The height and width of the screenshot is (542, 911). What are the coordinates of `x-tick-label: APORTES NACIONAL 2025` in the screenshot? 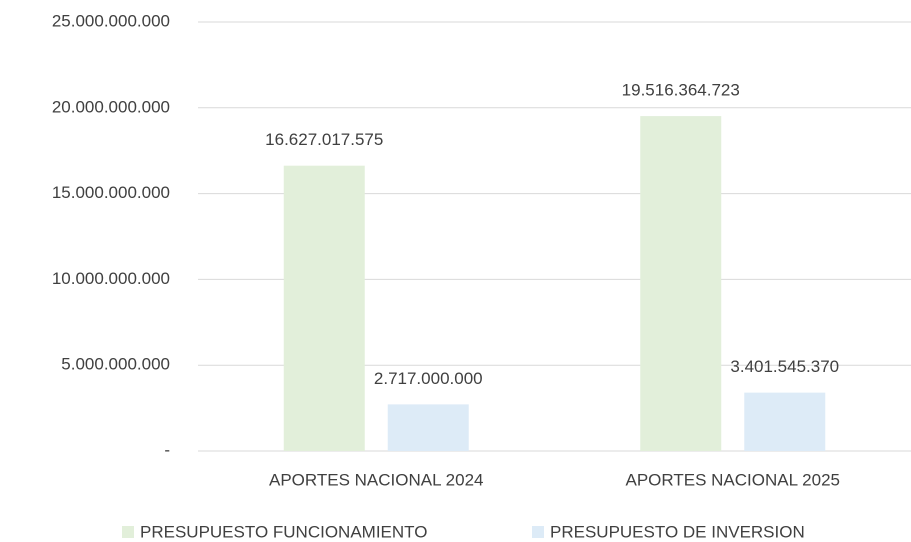 It's located at (733, 479).